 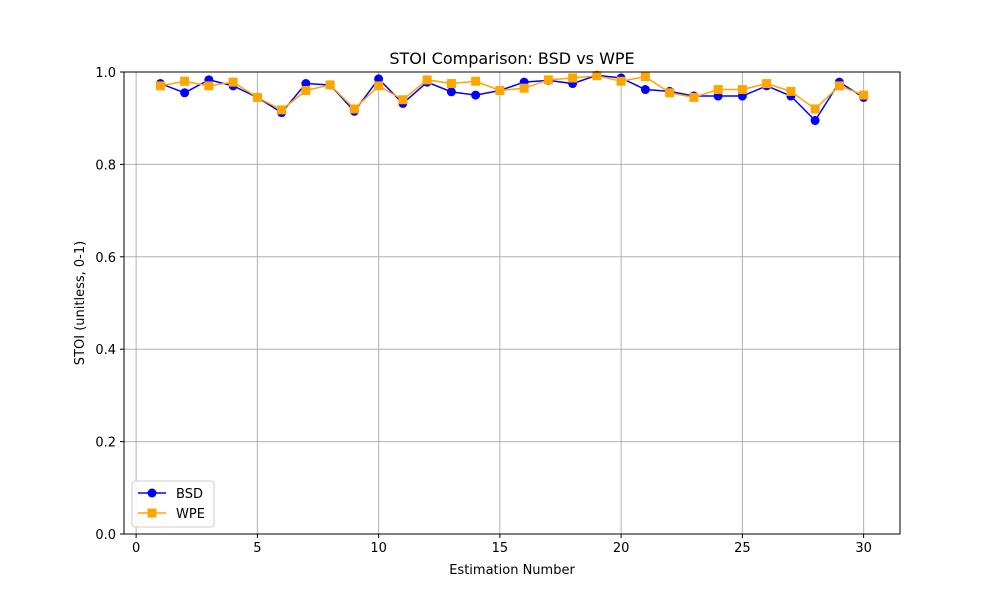 I want to click on x-tick-label: 0, so click(x=136, y=548).